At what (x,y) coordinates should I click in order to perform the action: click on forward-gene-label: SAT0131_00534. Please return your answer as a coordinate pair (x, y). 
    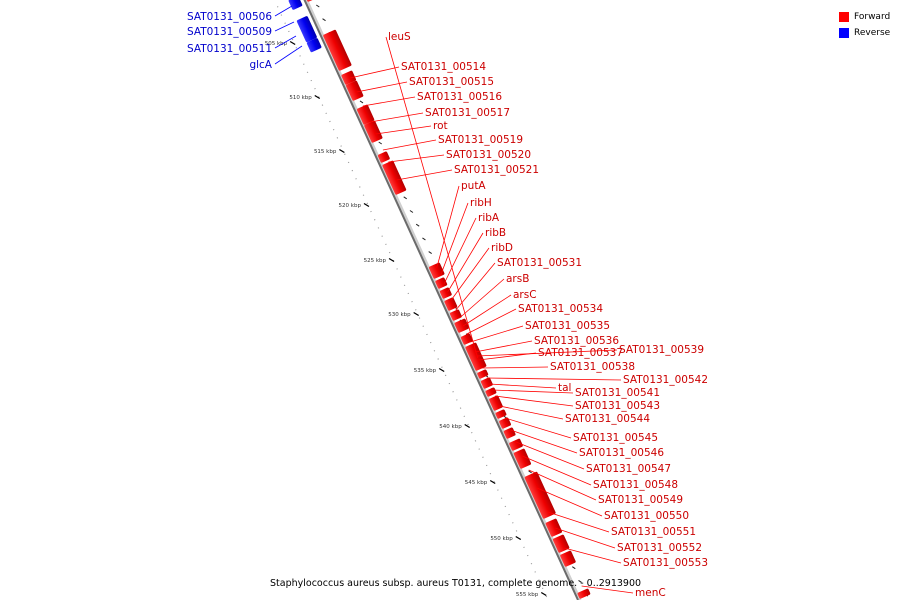
    Looking at the image, I should click on (560, 309).